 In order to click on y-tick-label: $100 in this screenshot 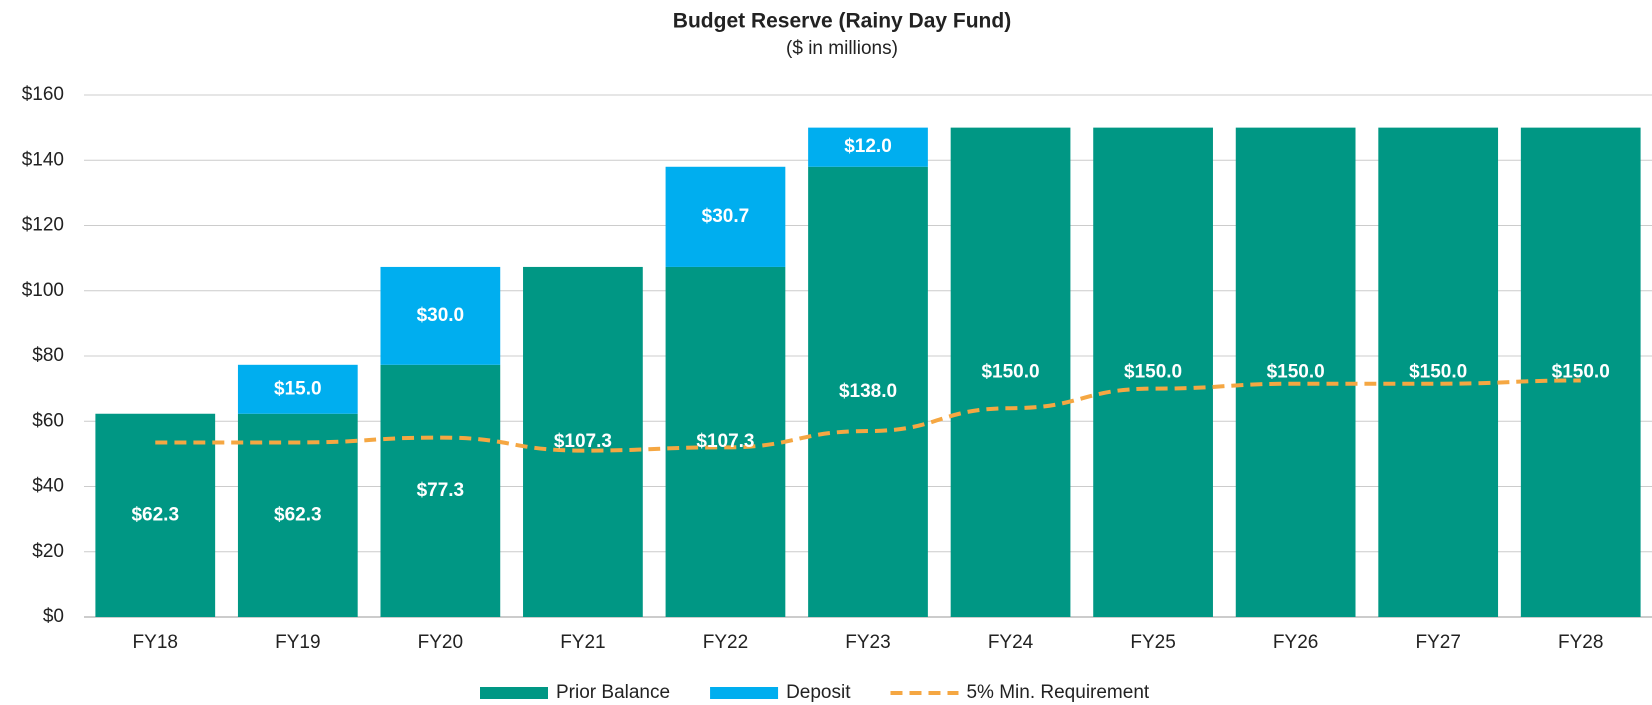, I will do `click(43, 290)`.